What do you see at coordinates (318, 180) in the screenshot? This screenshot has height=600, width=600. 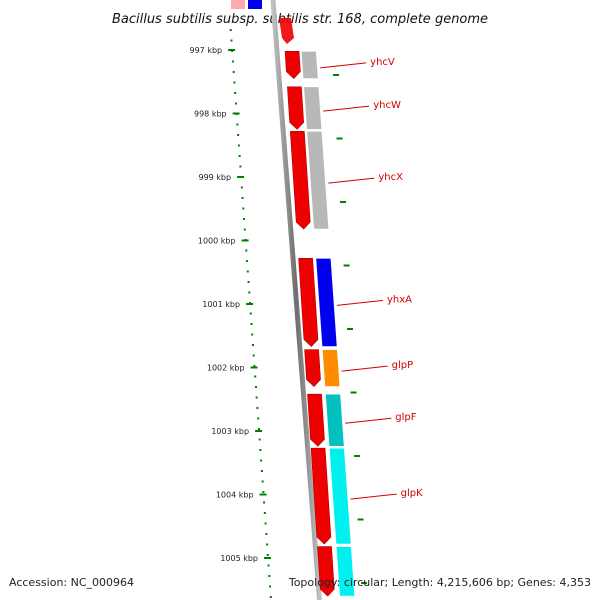 I see `gene-block-yhcX` at bounding box center [318, 180].